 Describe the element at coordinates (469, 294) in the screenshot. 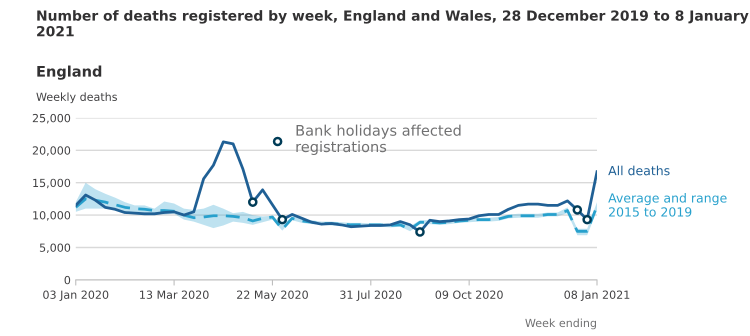

I see `x-tick-label: 09 Oct 2020` at that location.